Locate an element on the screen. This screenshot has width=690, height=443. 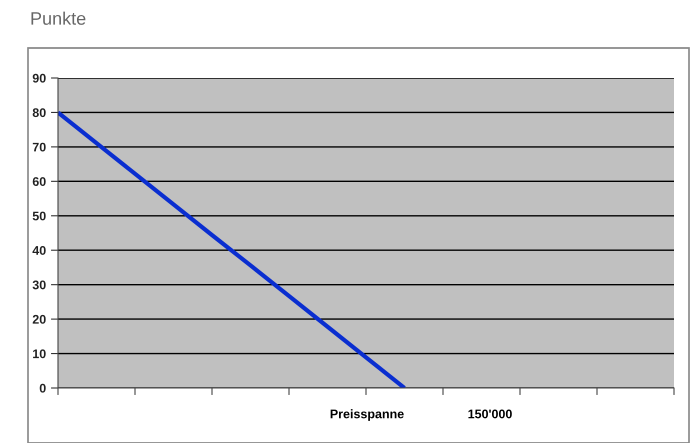
y-tick-label: 30 is located at coordinates (39, 285).